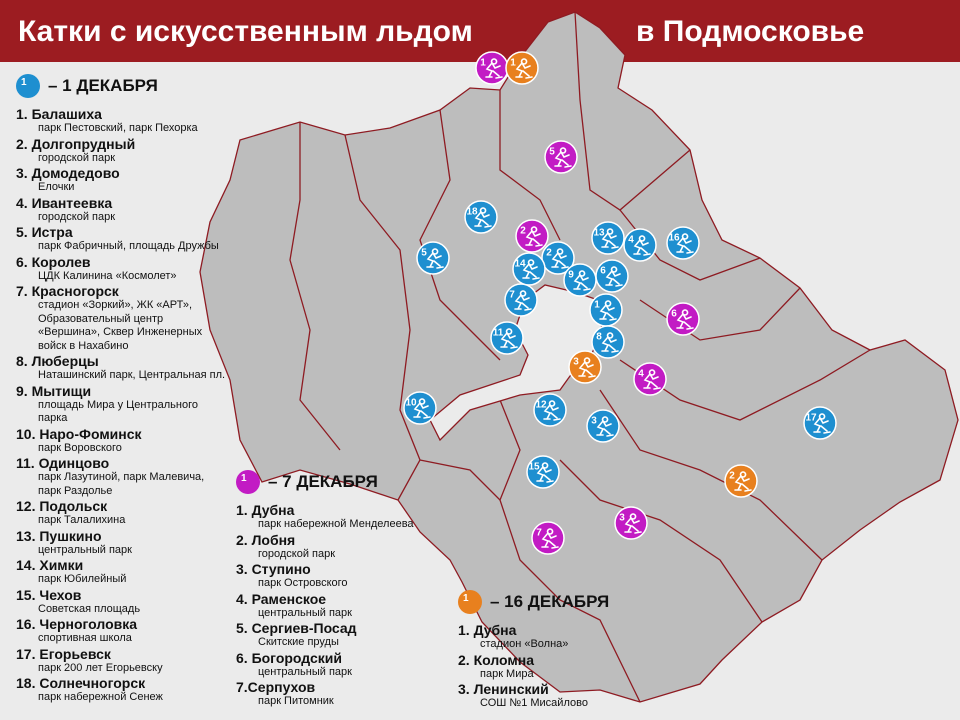 This screenshot has height=720, width=960. Describe the element at coordinates (100, 697) in the screenshot. I see `item-place: парк набережной Сенеж` at that location.